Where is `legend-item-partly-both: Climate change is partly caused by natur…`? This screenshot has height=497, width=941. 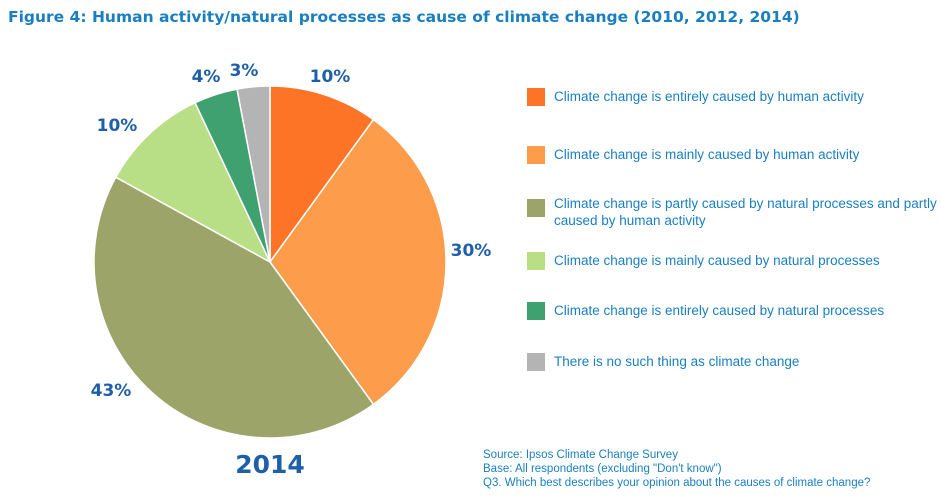 legend-item-partly-both: Climate change is partly caused by natur… is located at coordinates (734, 212).